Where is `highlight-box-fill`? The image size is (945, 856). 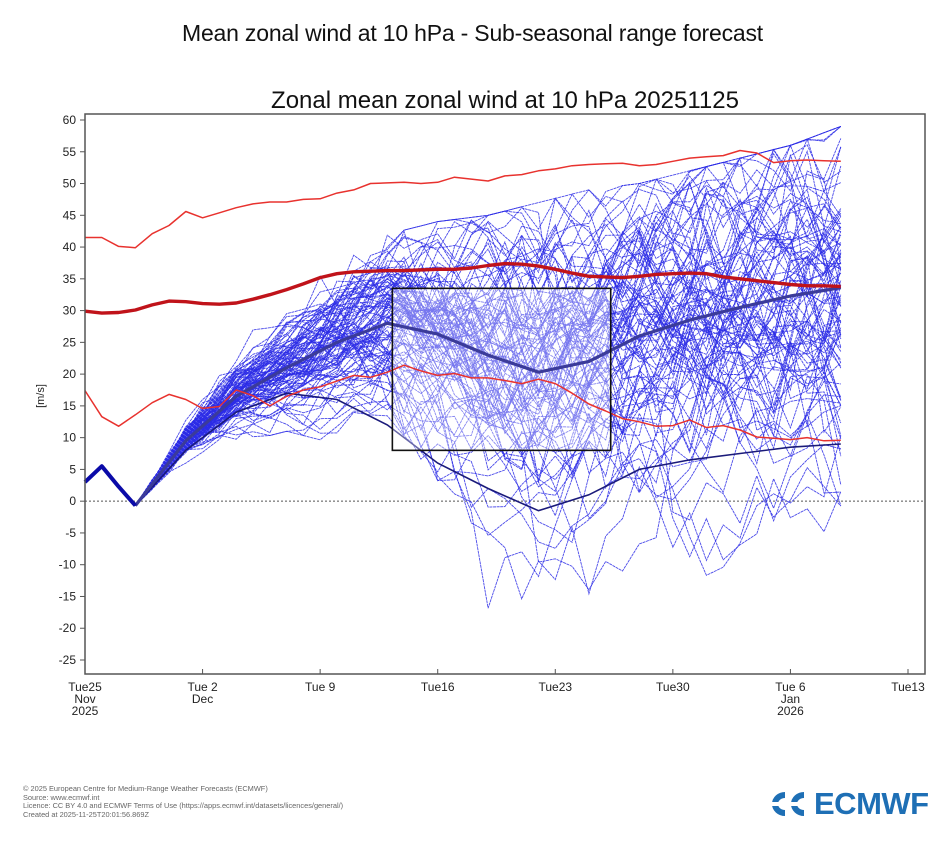
highlight-box-fill is located at coordinates (501, 369).